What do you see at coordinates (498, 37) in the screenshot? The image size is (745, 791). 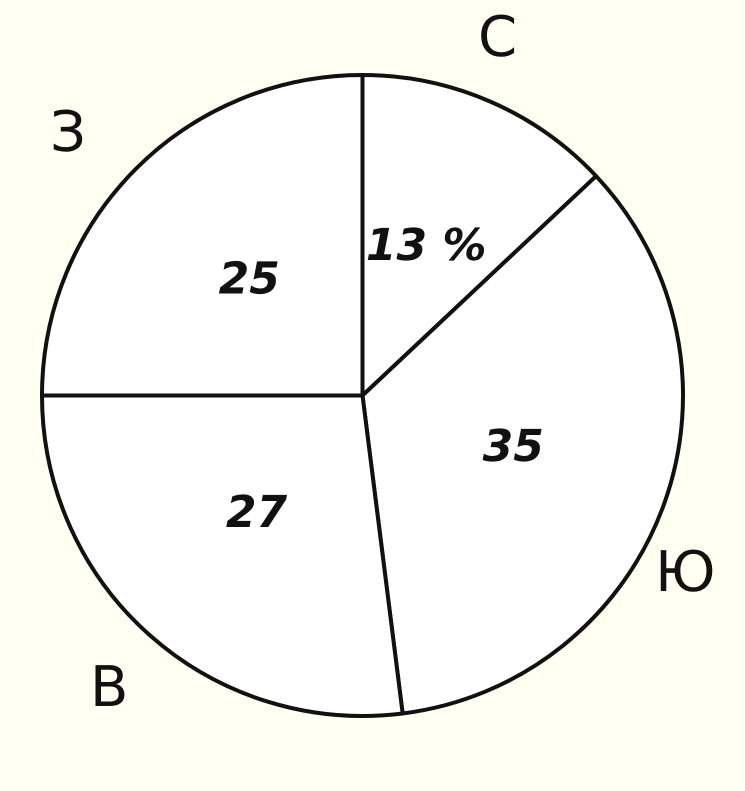 I see `text: С` at bounding box center [498, 37].